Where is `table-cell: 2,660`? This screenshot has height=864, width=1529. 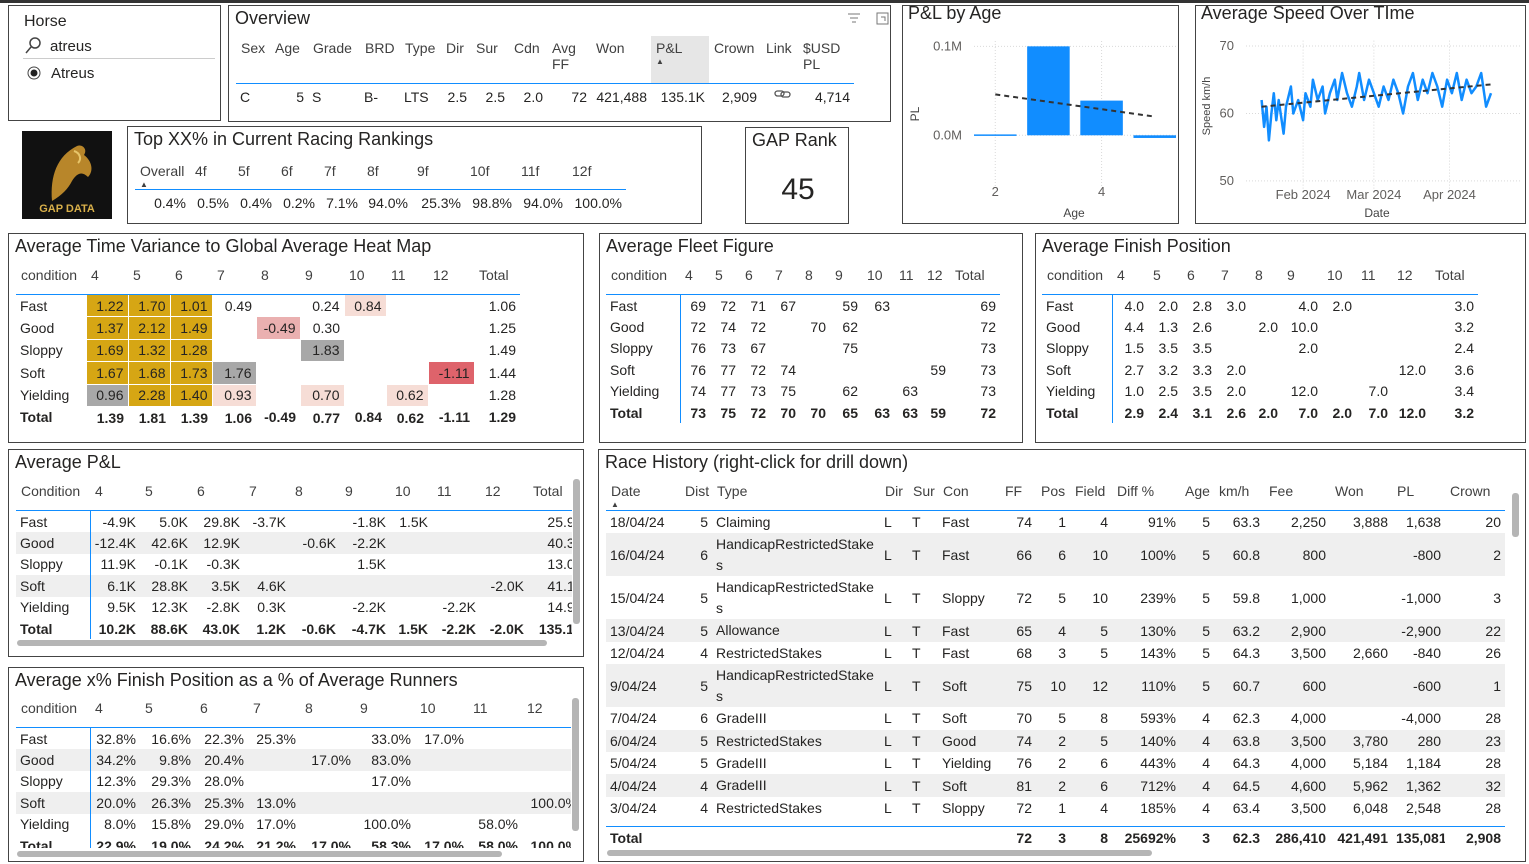
table-cell: 2,660 is located at coordinates (1370, 652).